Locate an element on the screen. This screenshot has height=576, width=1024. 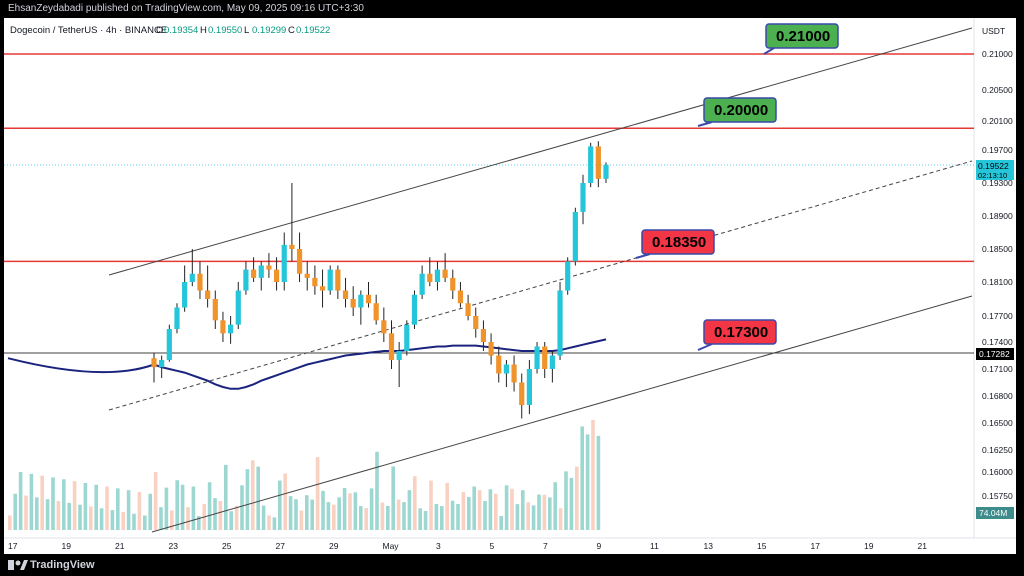
date-tick: 29 is located at coordinates (334, 546).